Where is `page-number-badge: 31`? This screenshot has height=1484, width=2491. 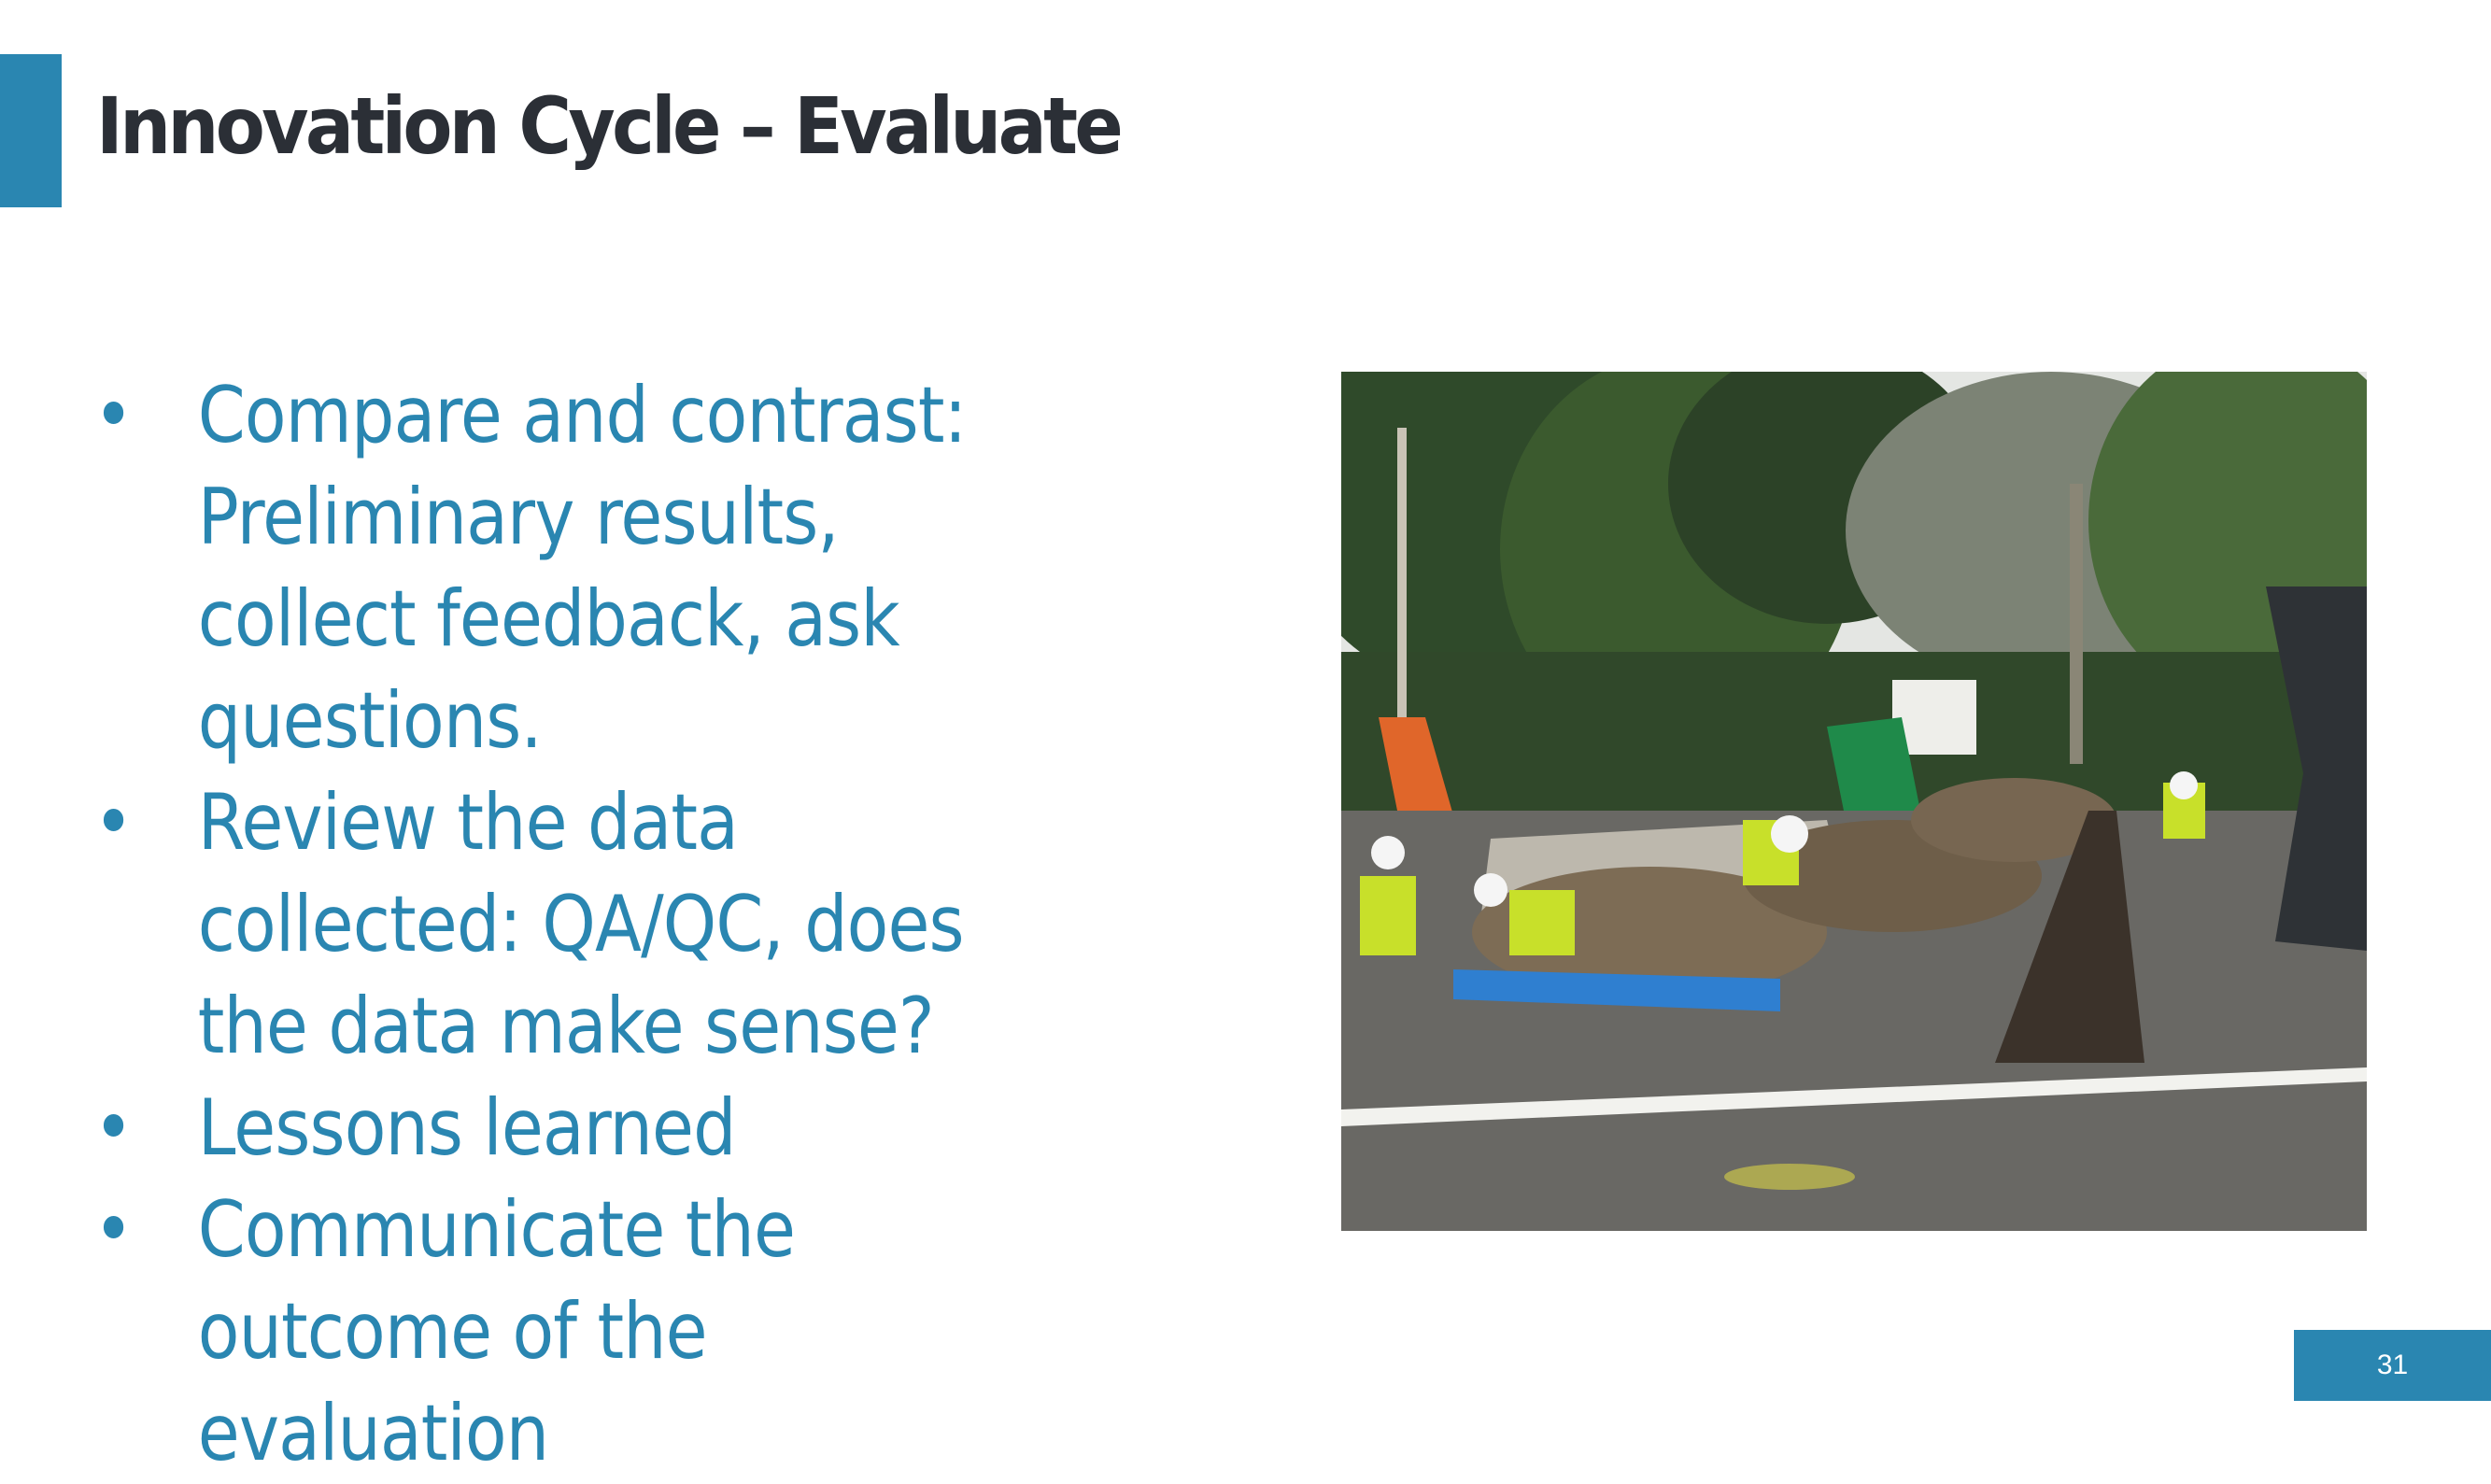 page-number-badge: 31 is located at coordinates (2392, 1365).